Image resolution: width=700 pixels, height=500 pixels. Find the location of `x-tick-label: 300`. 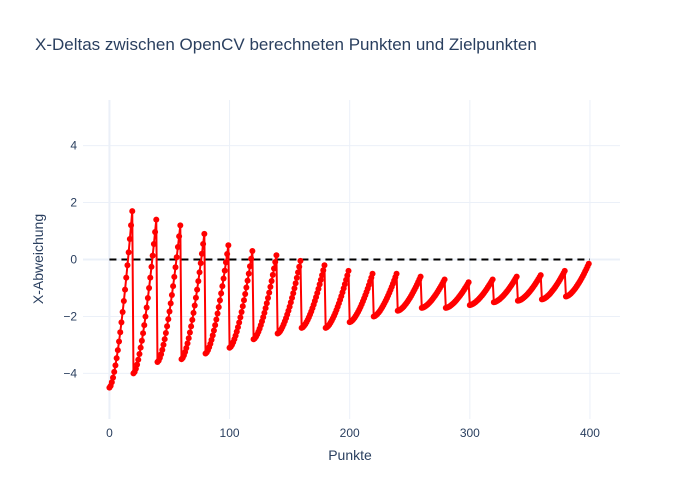

x-tick-label: 300 is located at coordinates (470, 433).